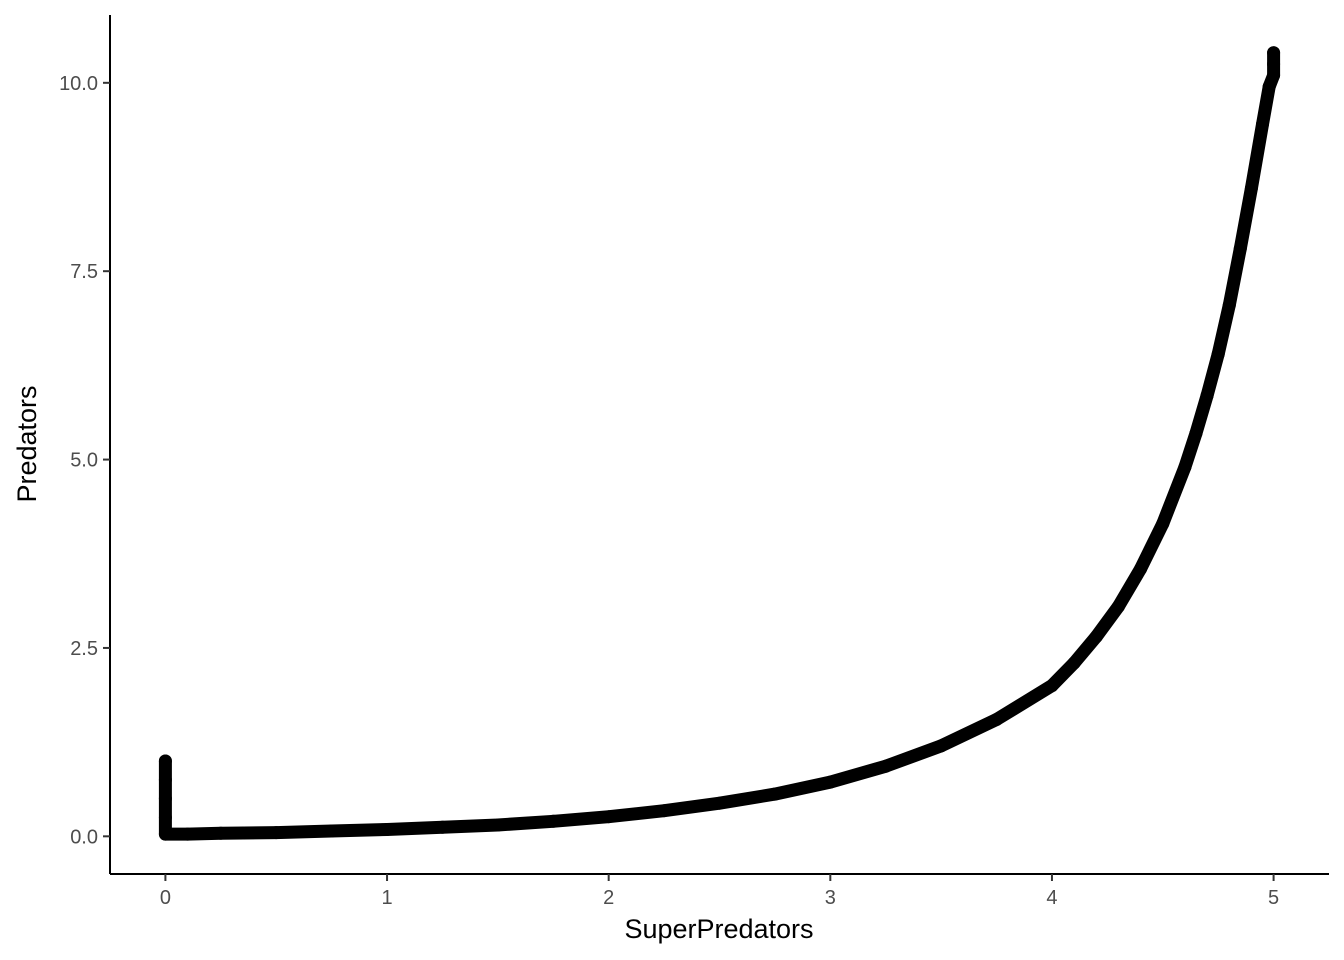 The height and width of the screenshot is (960, 1344). What do you see at coordinates (78, 84) in the screenshot?
I see `y-tick-label: 10.0` at bounding box center [78, 84].